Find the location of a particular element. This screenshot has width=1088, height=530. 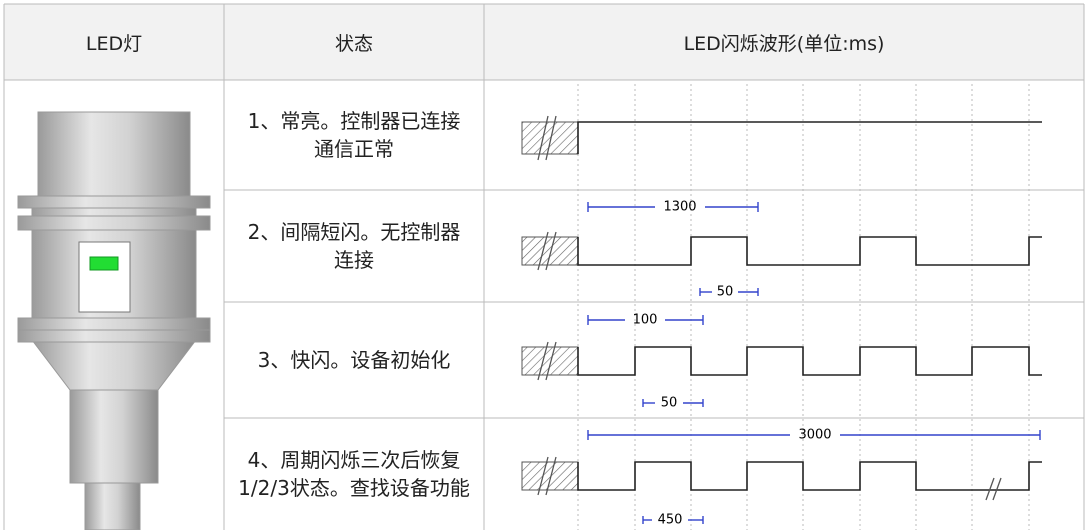

led-device is located at coordinates (114, 320).